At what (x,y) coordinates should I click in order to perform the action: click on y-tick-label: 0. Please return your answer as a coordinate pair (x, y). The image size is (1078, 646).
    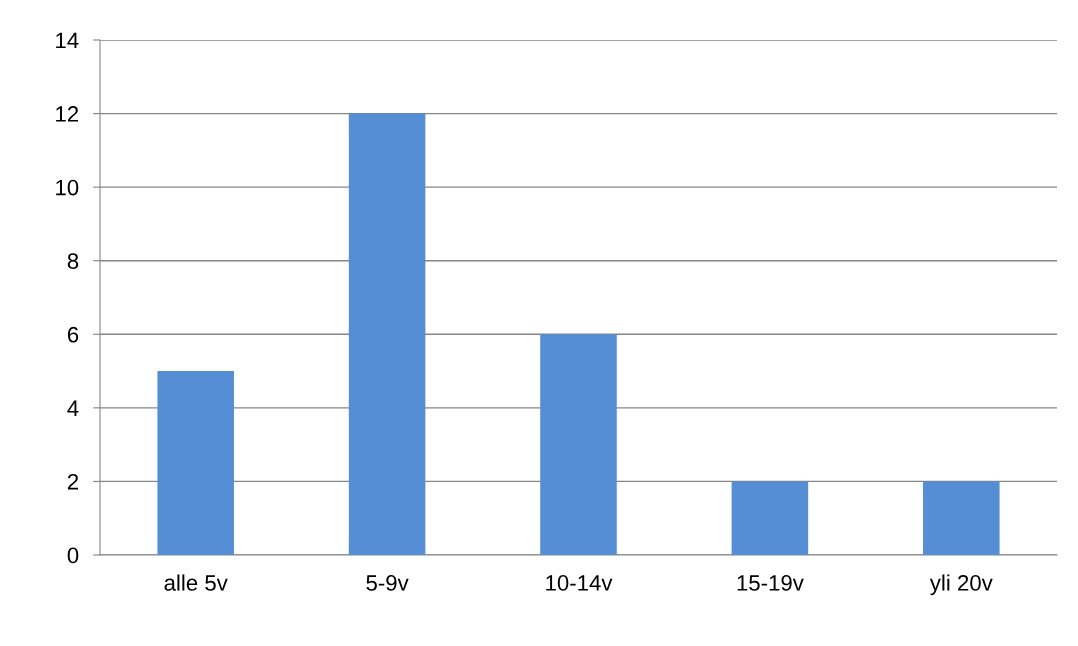
    Looking at the image, I should click on (73, 555).